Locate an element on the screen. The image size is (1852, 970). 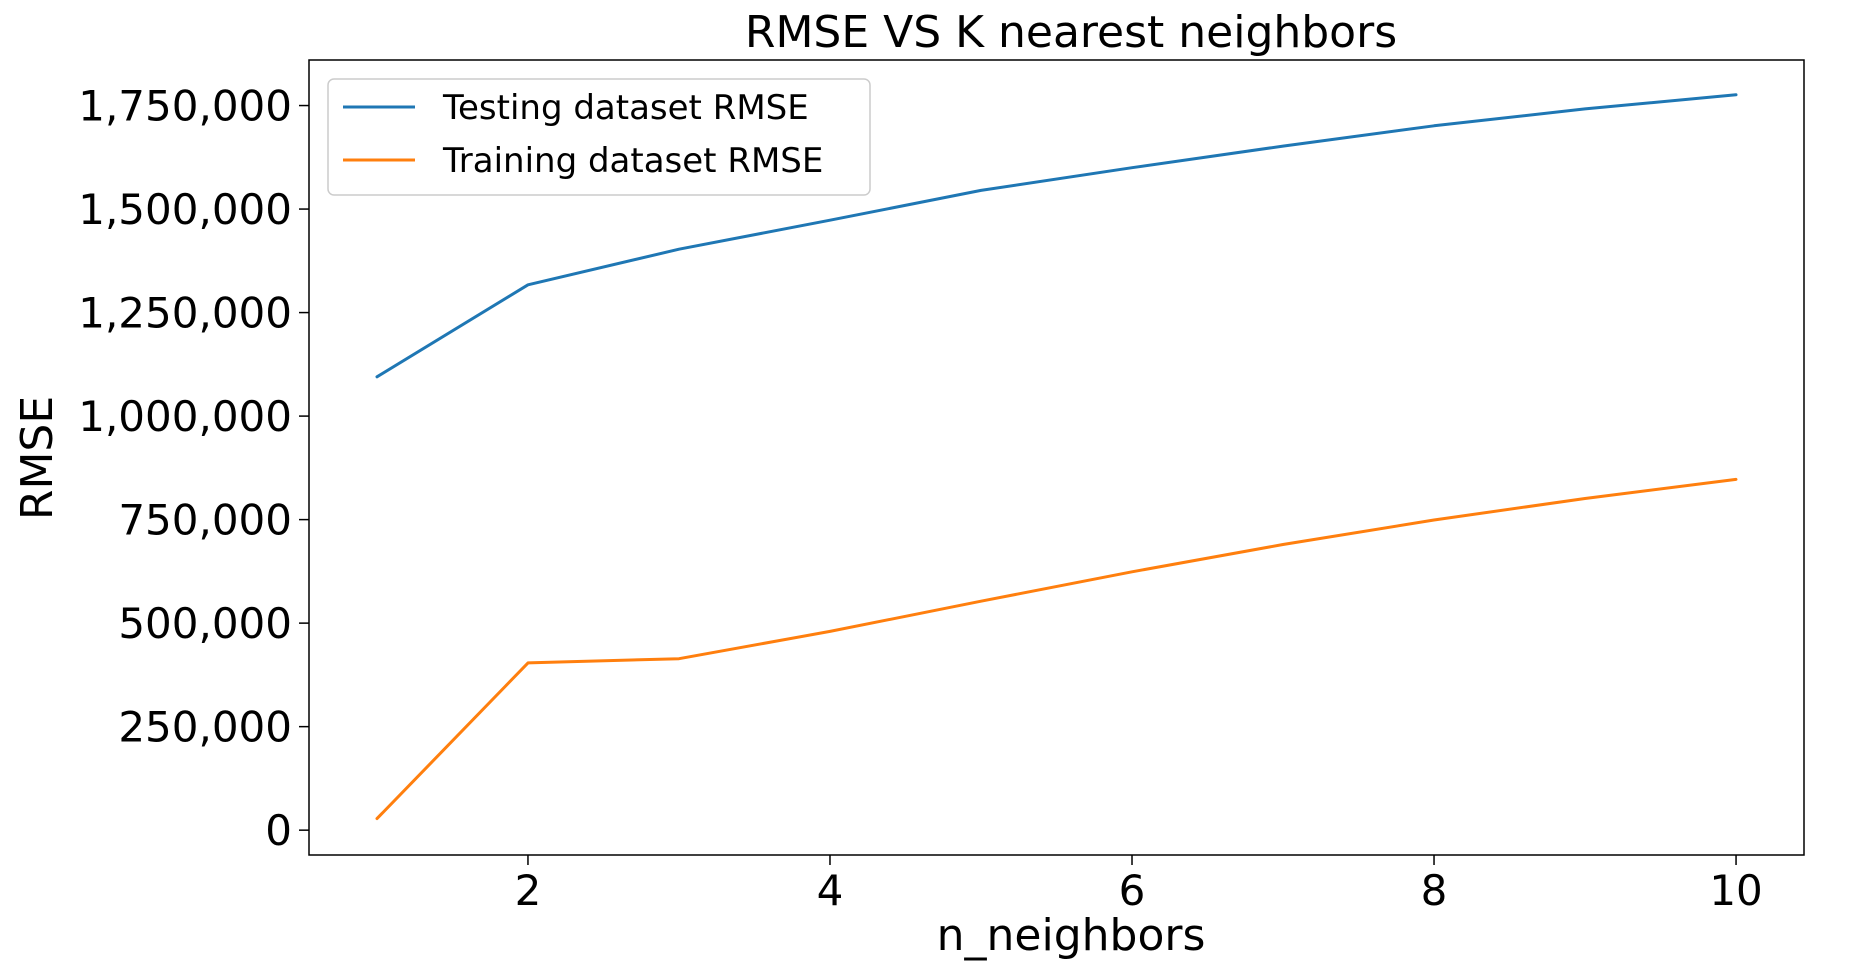
y-tick-label: 1,500,000 is located at coordinates (185, 209).